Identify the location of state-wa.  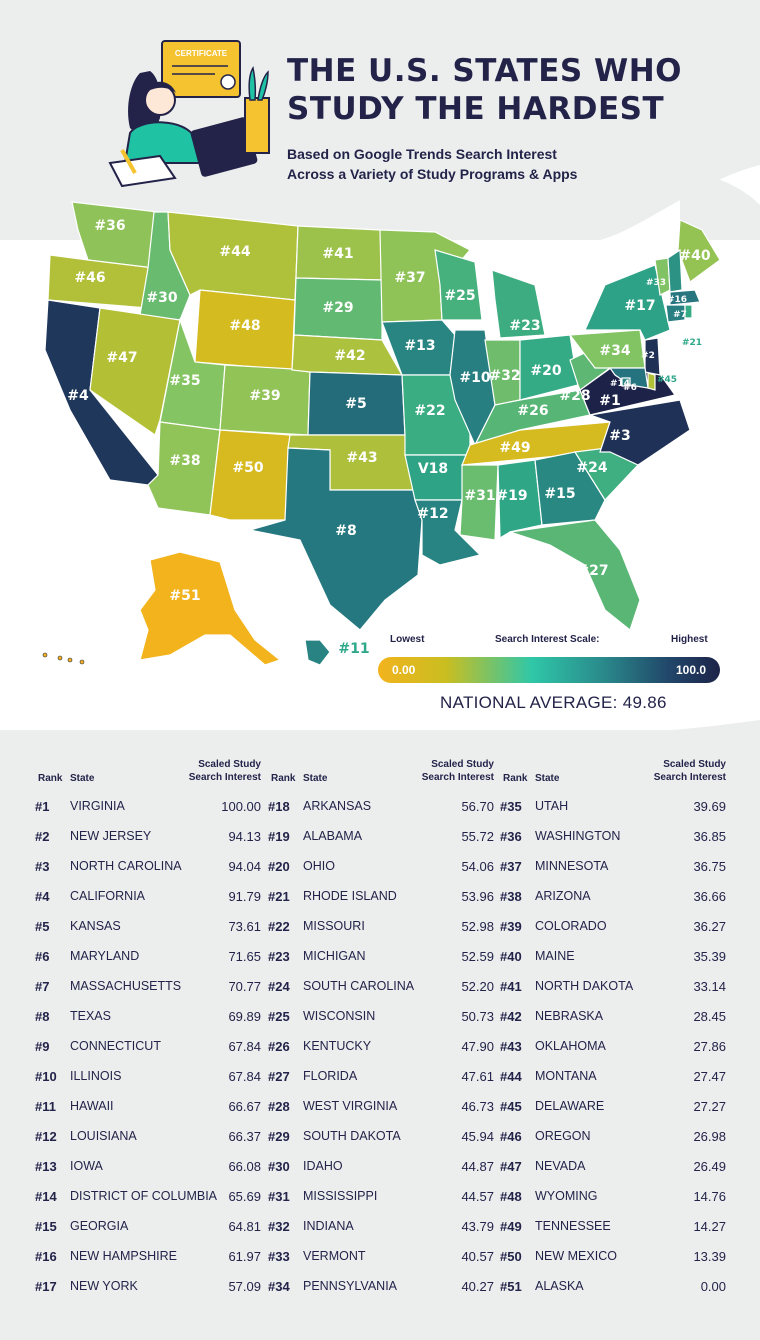
(115, 235).